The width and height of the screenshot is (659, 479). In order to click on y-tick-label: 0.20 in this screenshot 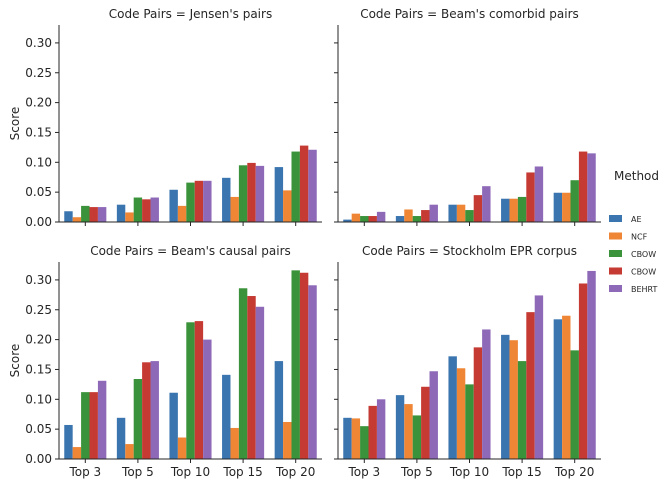, I will do `click(38, 340)`.